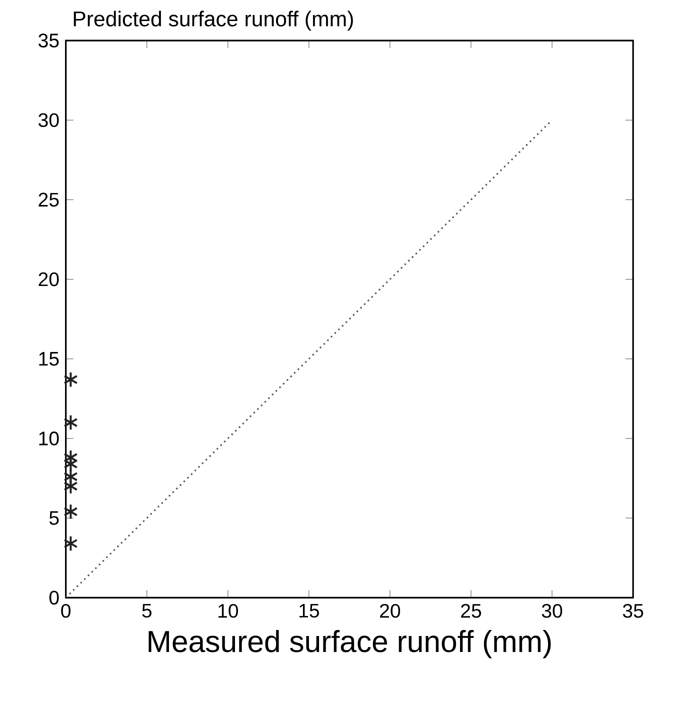 This screenshot has height=704, width=679. Describe the element at coordinates (633, 611) in the screenshot. I see `x-tick-label: 35` at that location.